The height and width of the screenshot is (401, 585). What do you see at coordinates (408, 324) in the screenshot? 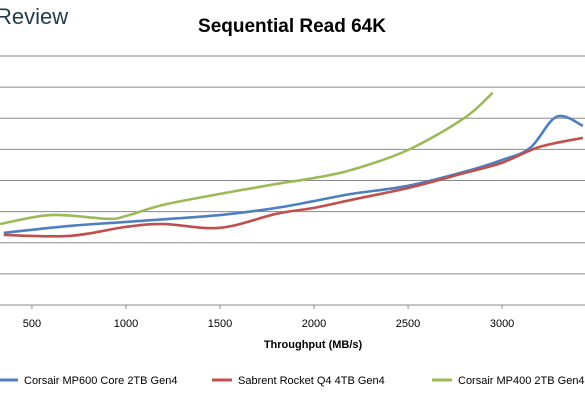
I see `x-tick-label: 2500` at bounding box center [408, 324].